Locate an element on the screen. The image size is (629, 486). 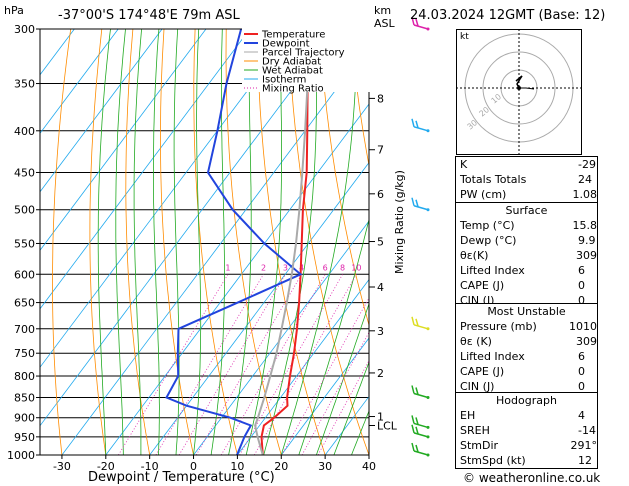
surface-value: 15.8 is located at coordinates (585, 225).